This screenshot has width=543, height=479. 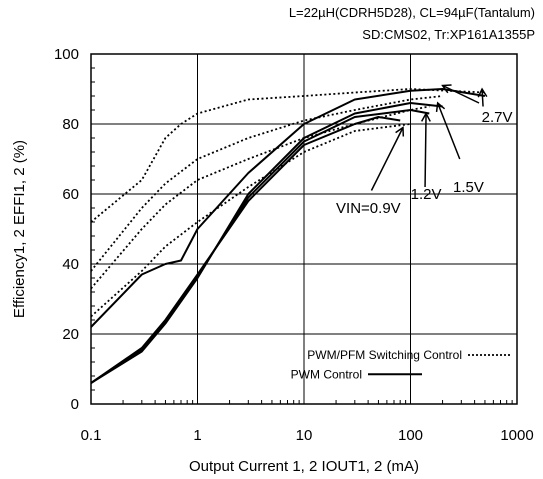 I want to click on annotation-1-5v: 1.5V, so click(x=468, y=187).